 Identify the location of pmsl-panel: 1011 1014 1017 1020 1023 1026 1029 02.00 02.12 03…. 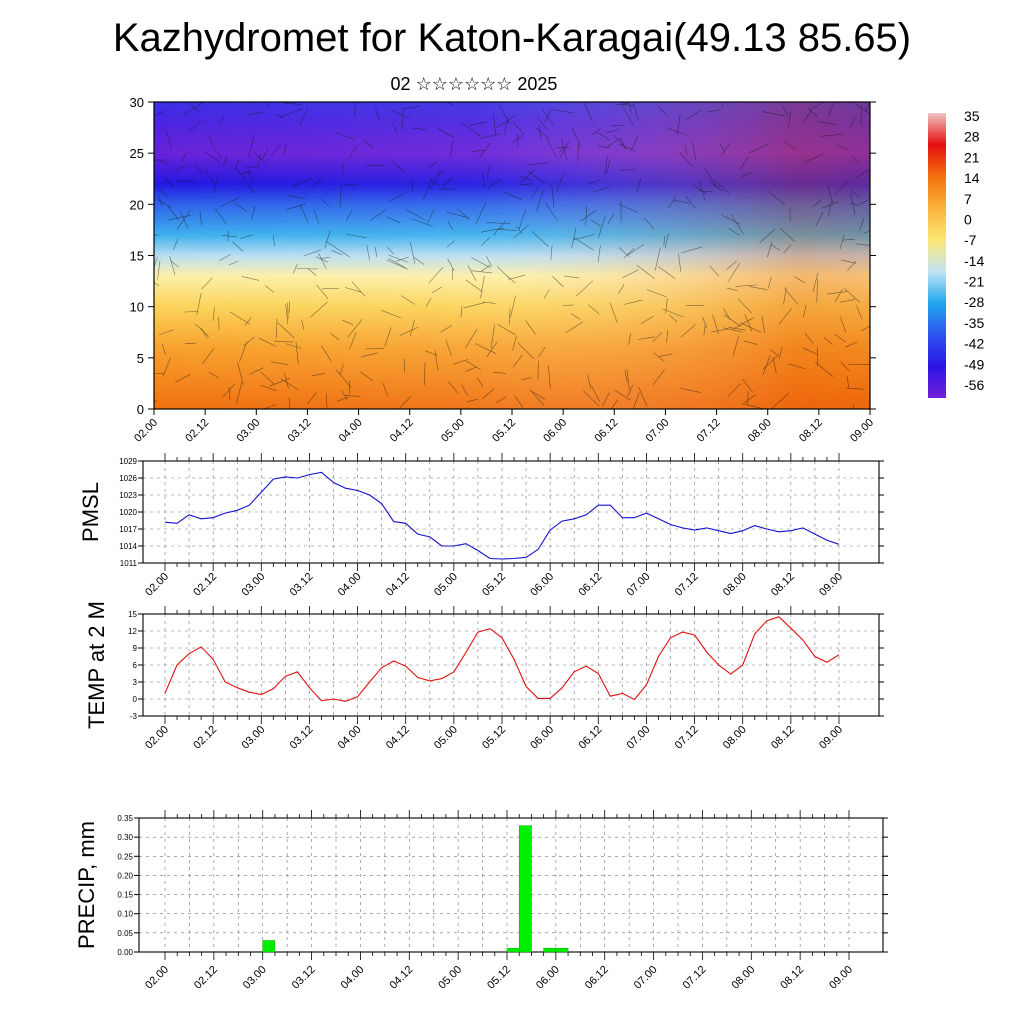
(481, 526).